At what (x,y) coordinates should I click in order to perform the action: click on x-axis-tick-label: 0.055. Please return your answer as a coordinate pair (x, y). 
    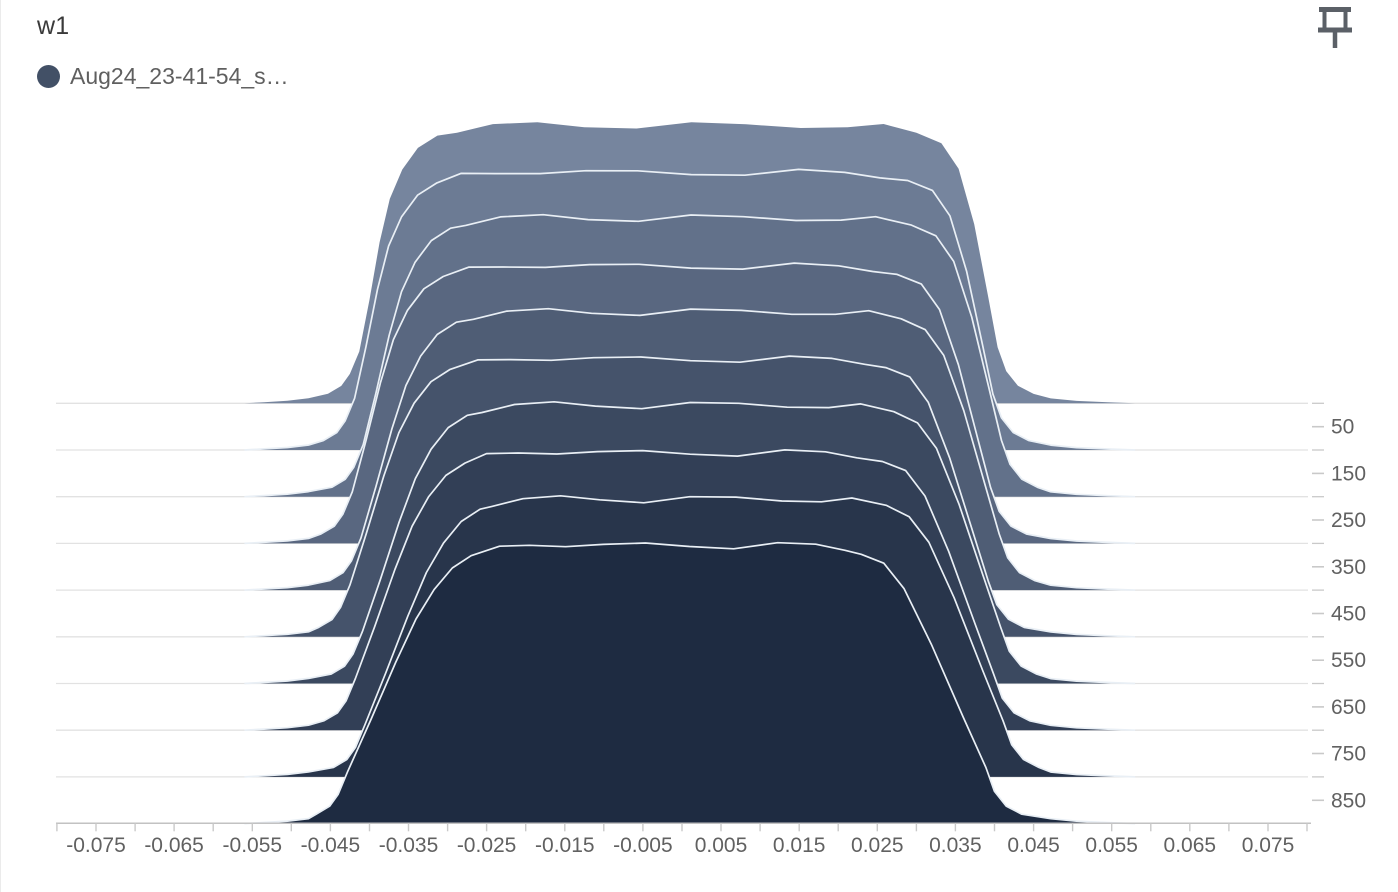
    Looking at the image, I should click on (1111, 845).